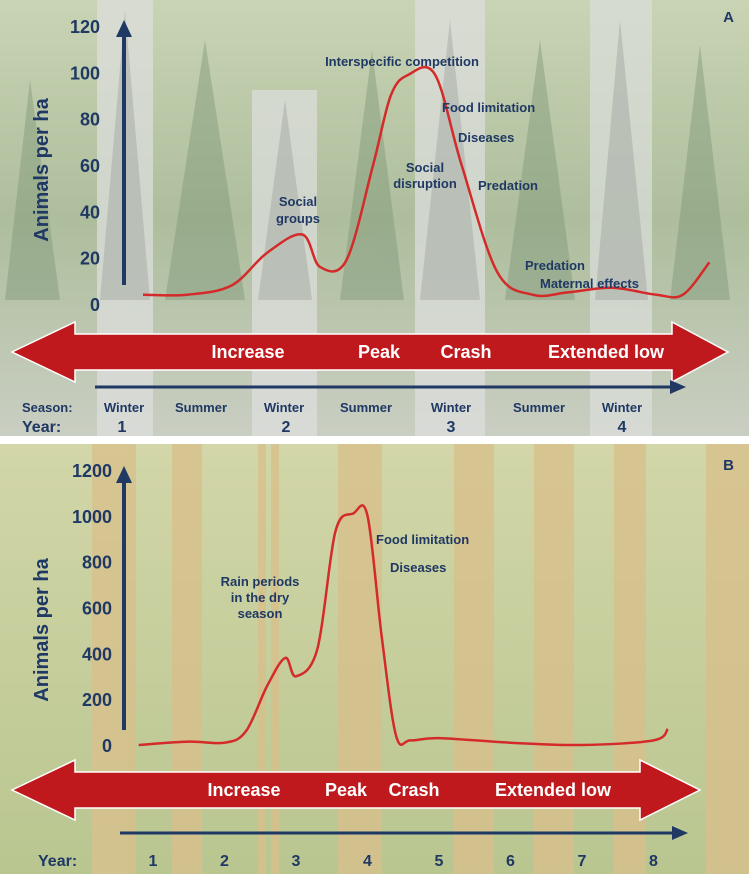 The image size is (749, 879). Describe the element at coordinates (439, 861) in the screenshot. I see `year-label: 5` at that location.